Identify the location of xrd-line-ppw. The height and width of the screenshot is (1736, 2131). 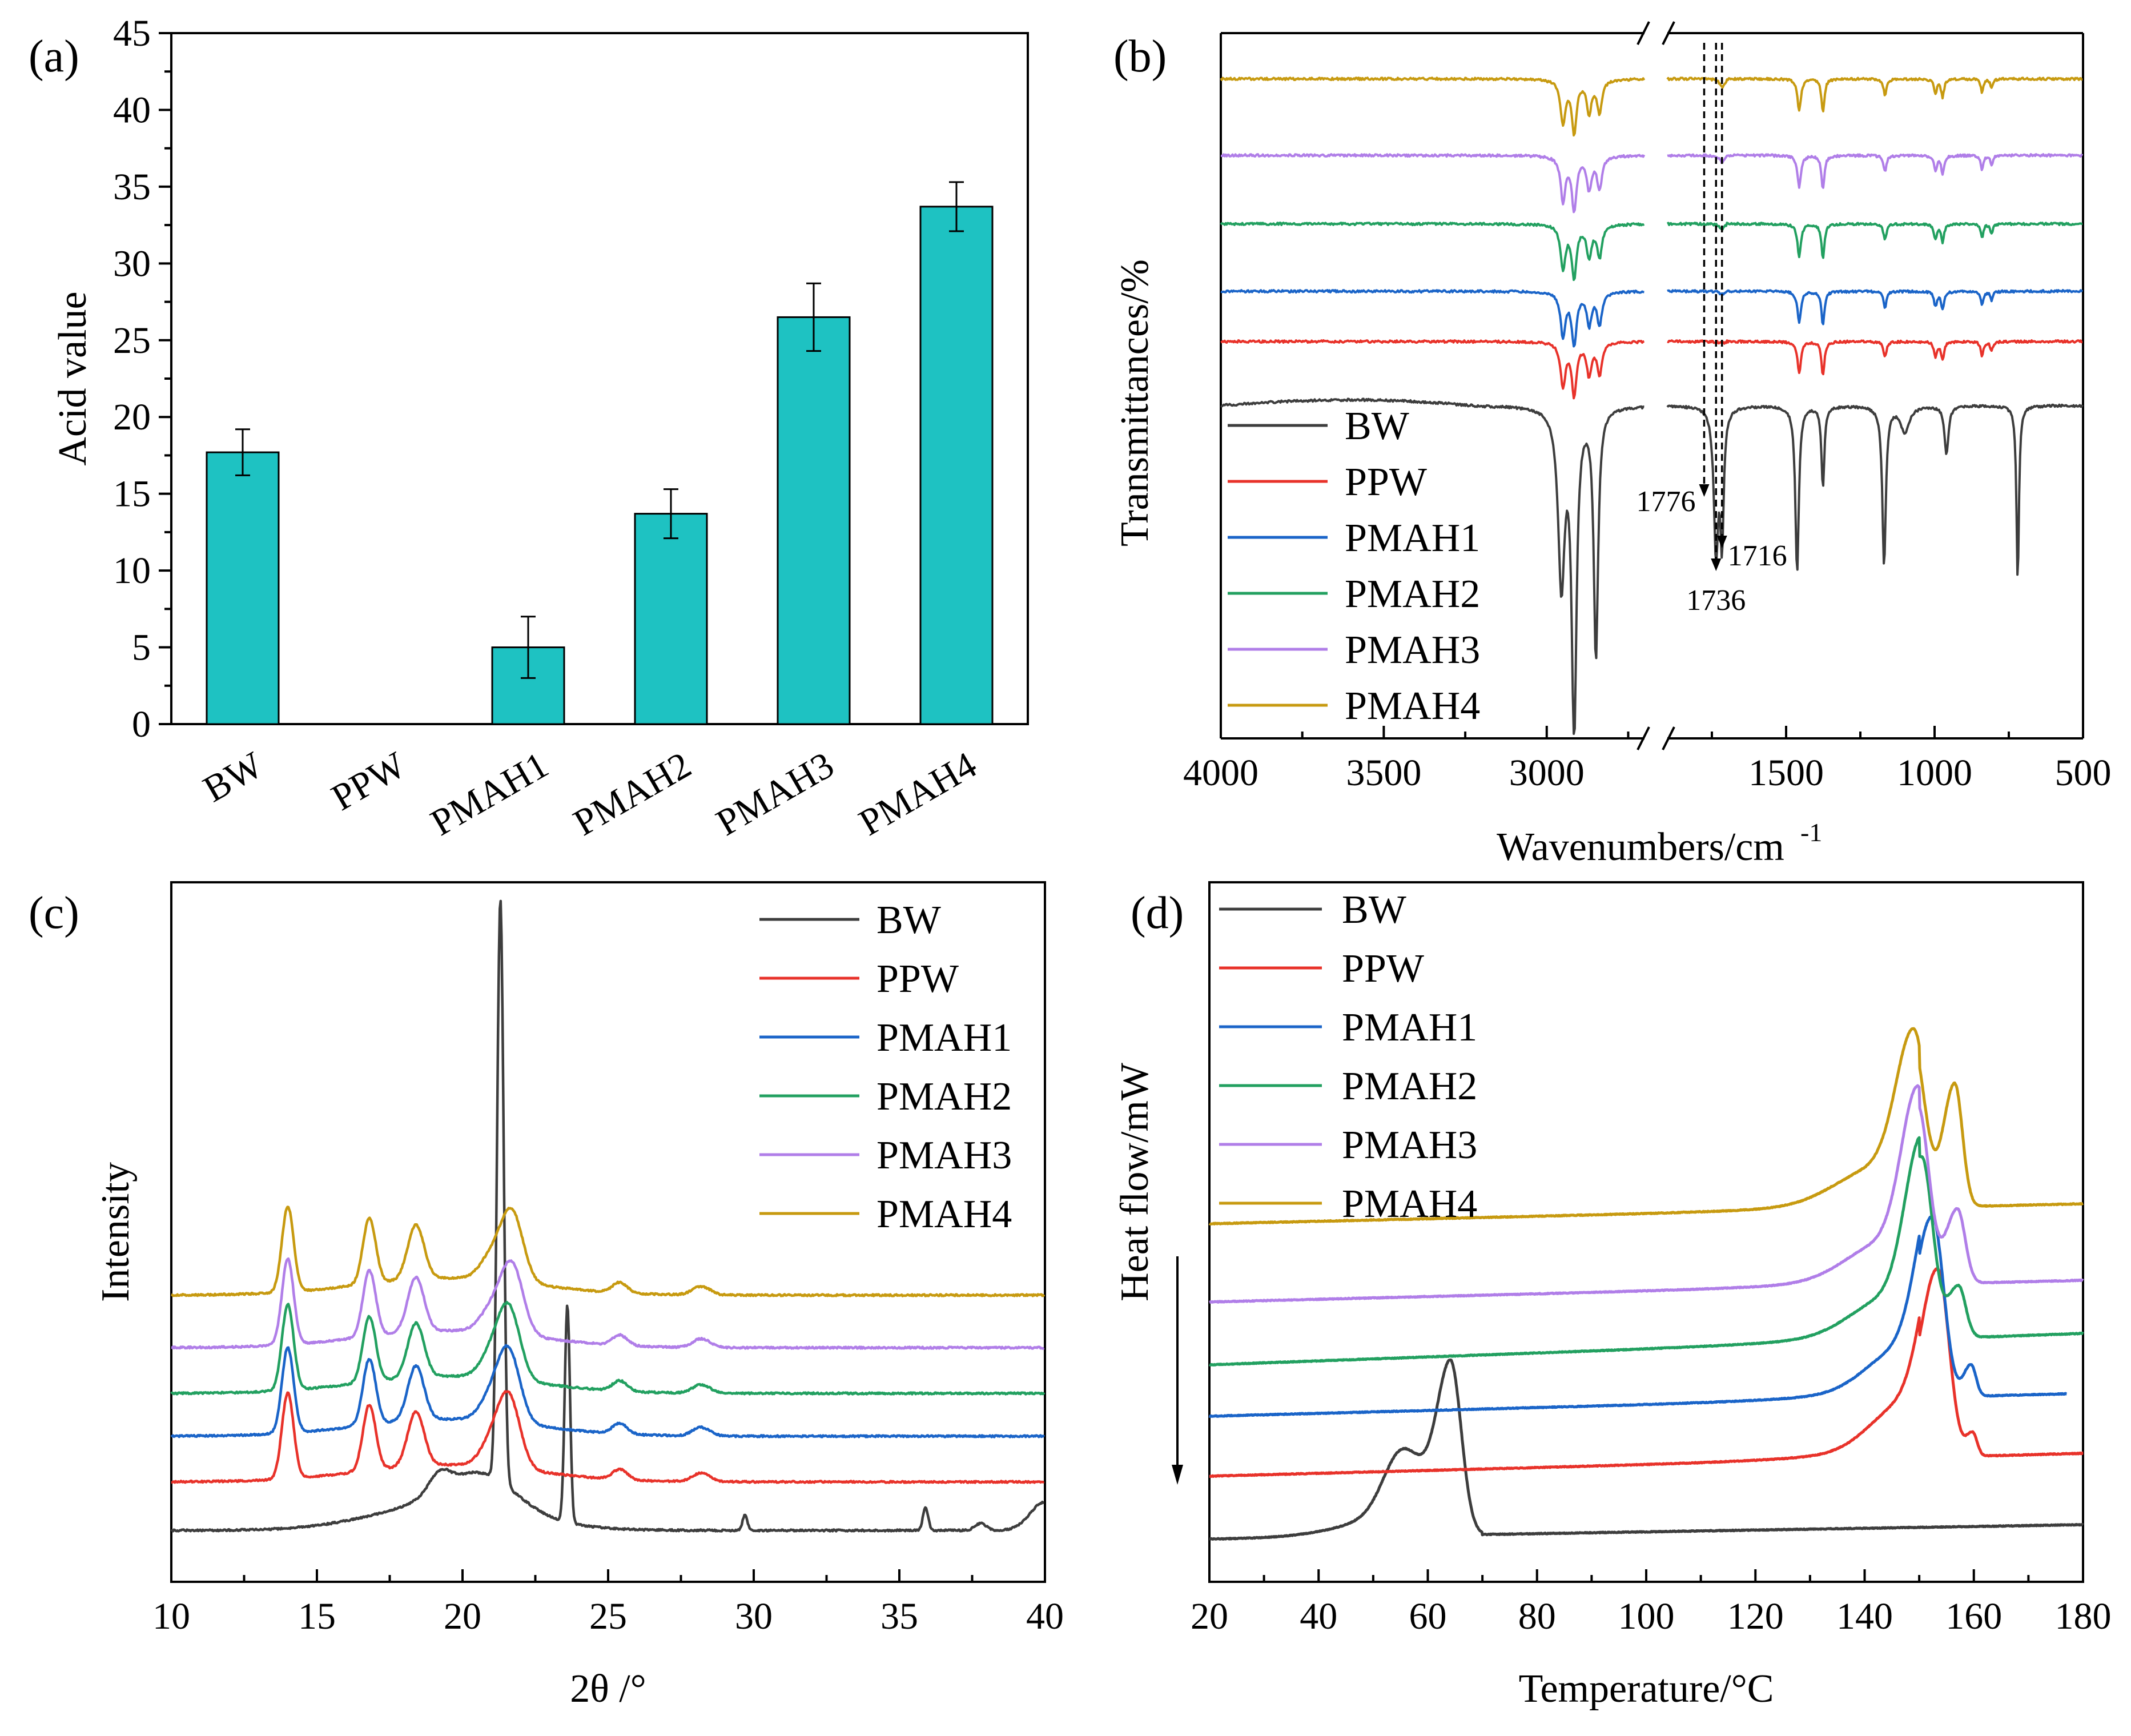
(608, 1437).